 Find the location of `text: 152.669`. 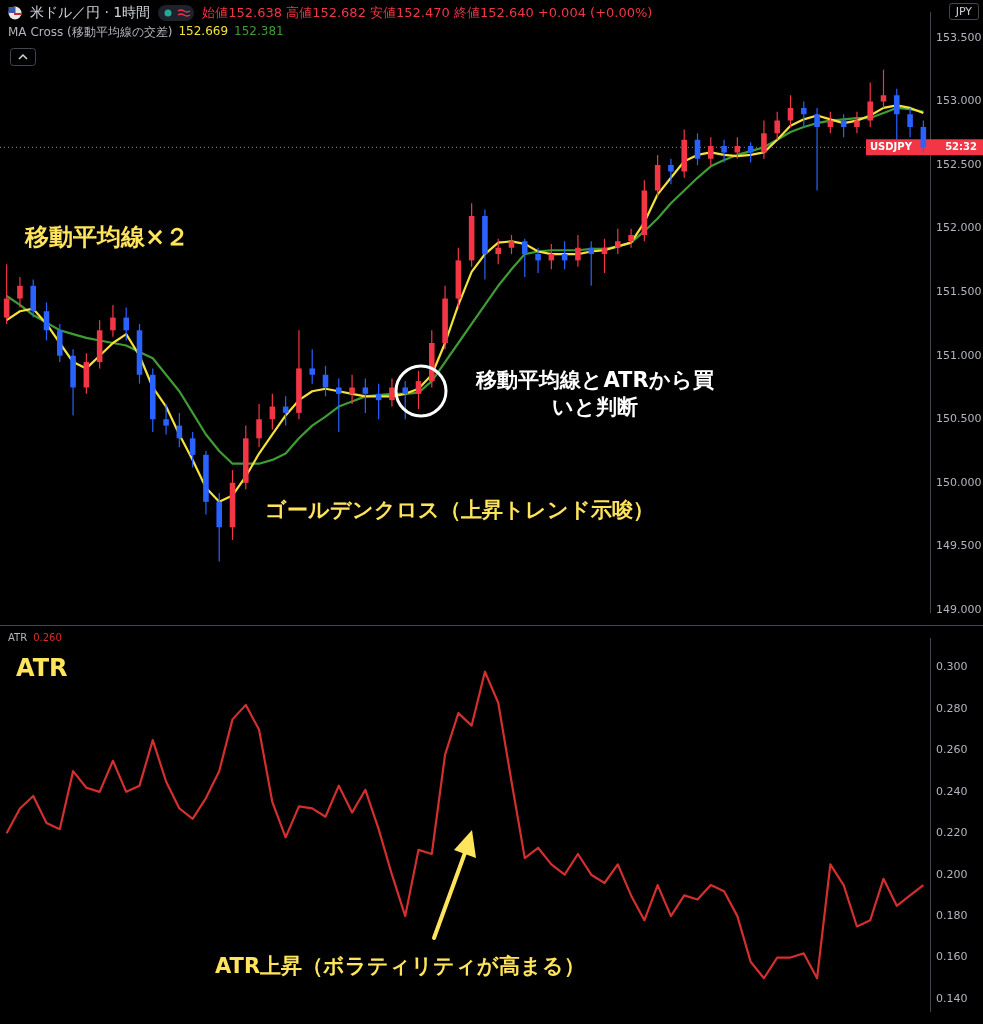

text: 152.669 is located at coordinates (203, 32).